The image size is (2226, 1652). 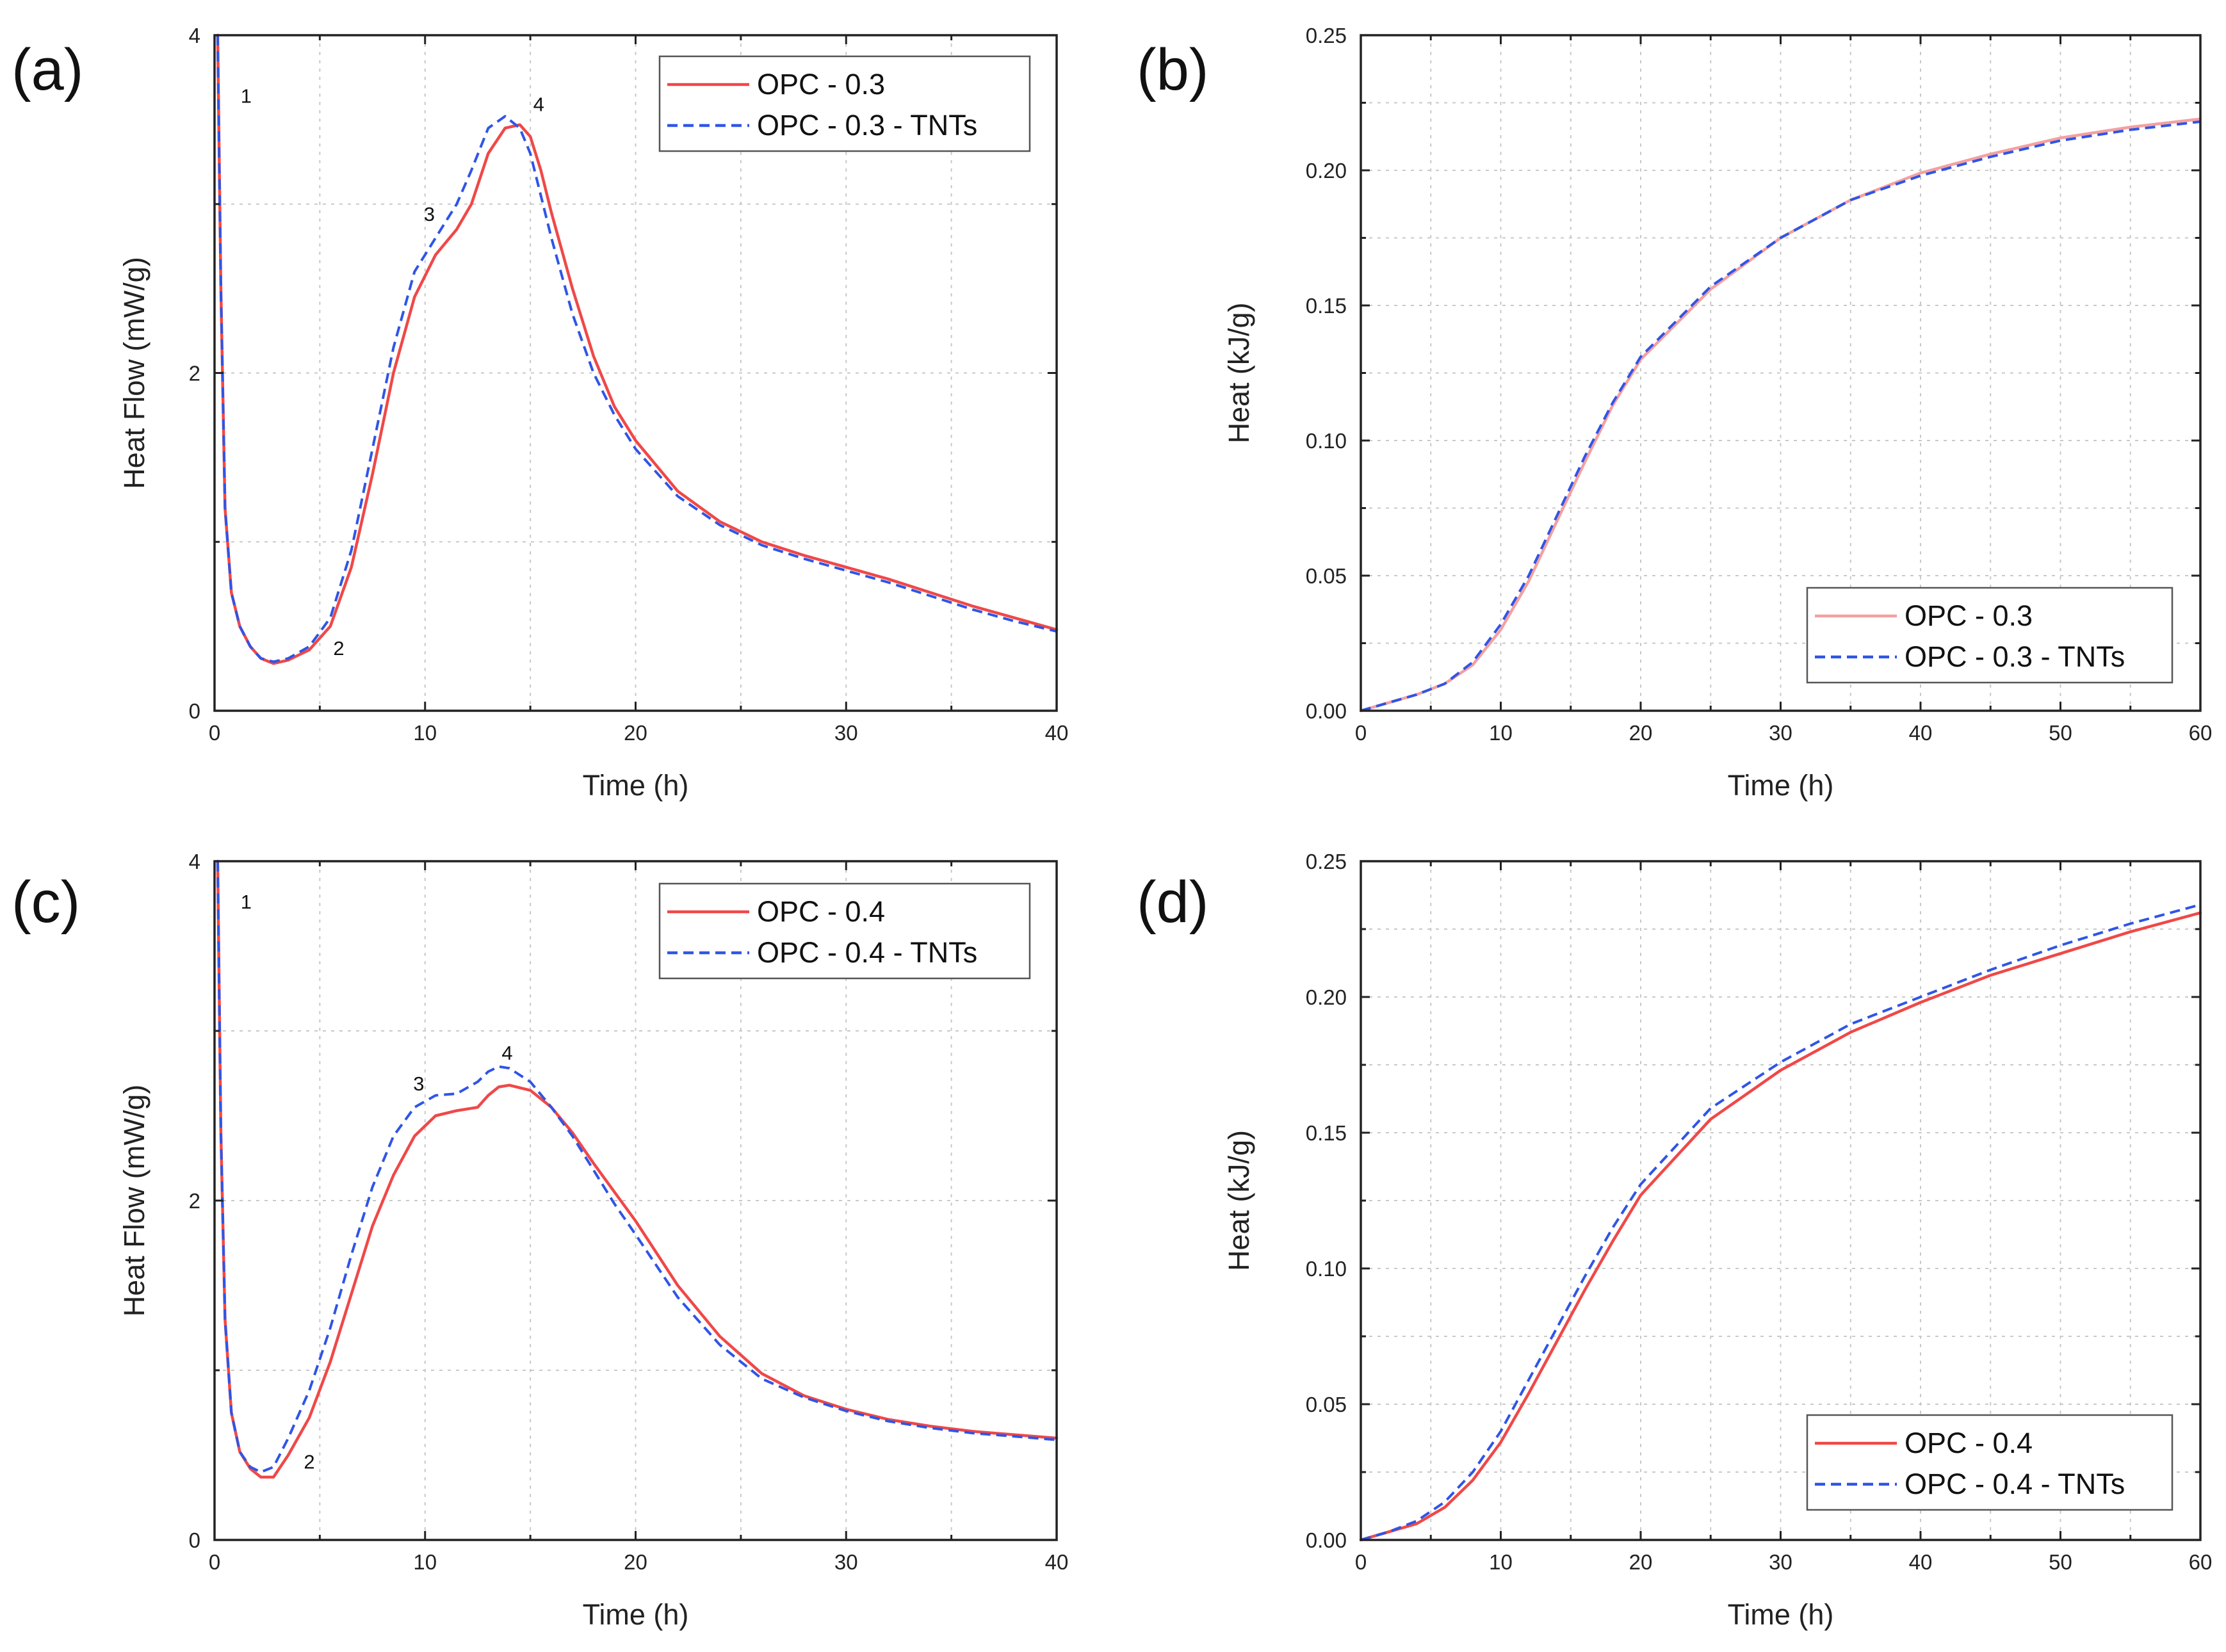 I want to click on panel-label-b: (b), so click(x=1172, y=69).